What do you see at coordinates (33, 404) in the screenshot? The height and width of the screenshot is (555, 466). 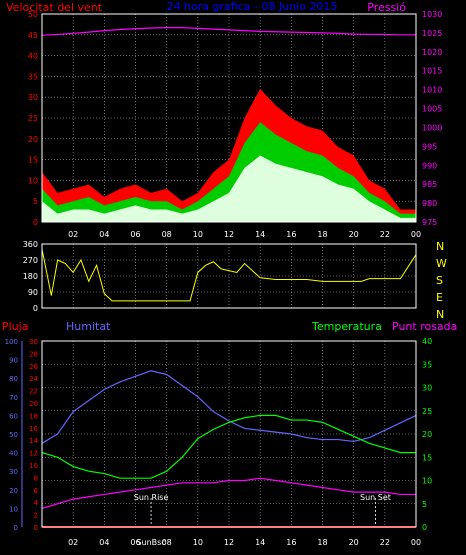 I see `rain-tick-label: 20` at bounding box center [33, 404].